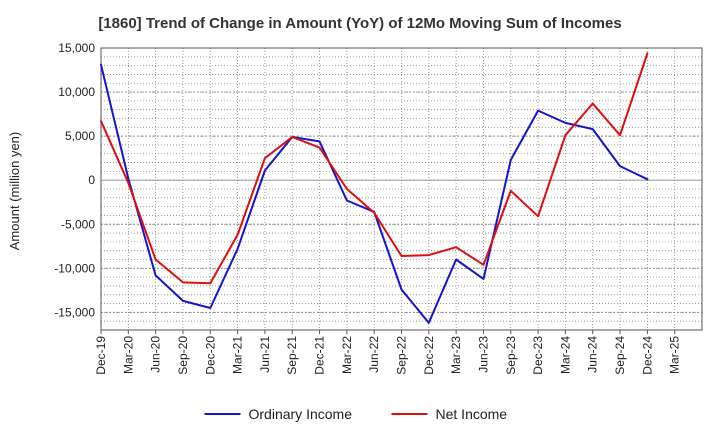 Image resolution: width=720 pixels, height=440 pixels. Describe the element at coordinates (593, 354) in the screenshot. I see `x-tick-label: Jun-24` at that location.